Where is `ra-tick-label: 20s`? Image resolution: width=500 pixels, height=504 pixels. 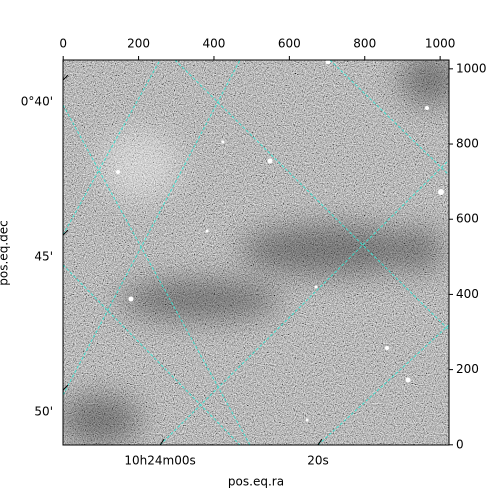 ra-tick-label: 20s is located at coordinates (318, 461).